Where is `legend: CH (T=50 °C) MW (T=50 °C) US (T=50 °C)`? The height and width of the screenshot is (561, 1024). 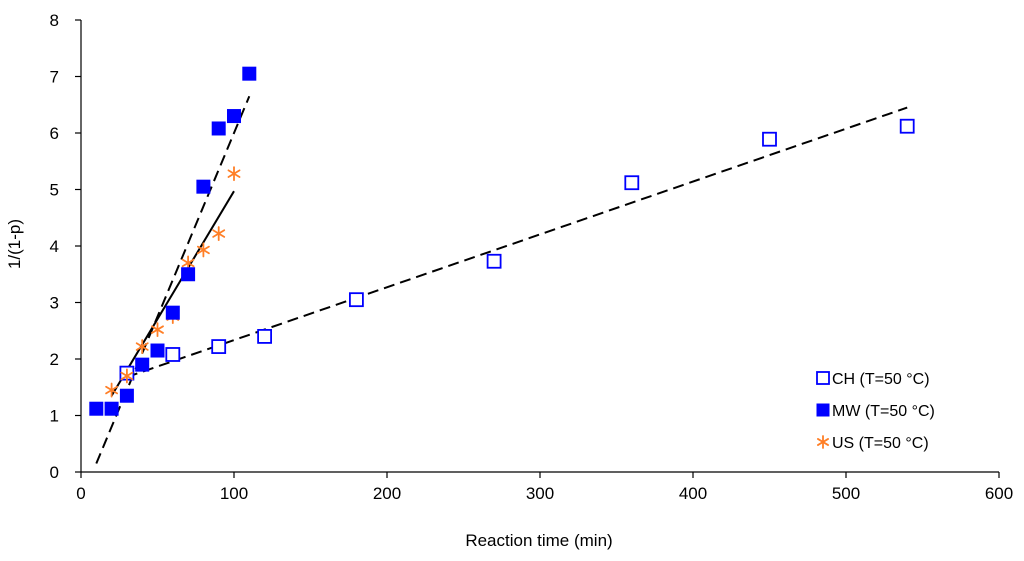 legend: CH (T=50 °C) MW (T=50 °C) US (T=50 °C) is located at coordinates (875, 411).